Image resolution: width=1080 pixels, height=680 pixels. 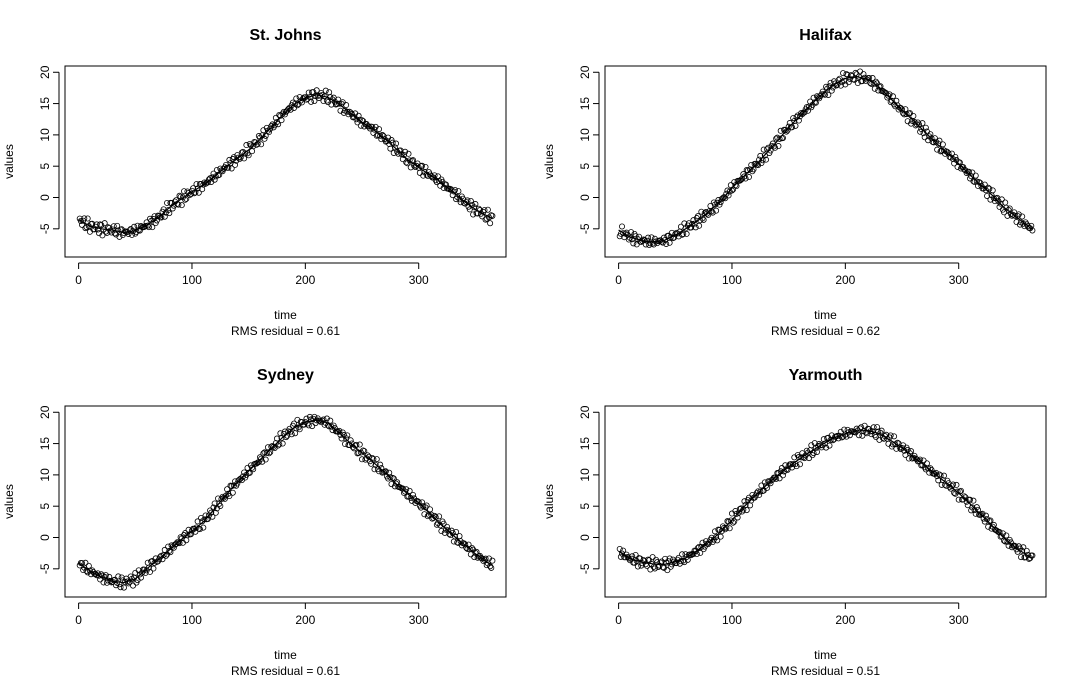 What do you see at coordinates (732, 280) in the screenshot?
I see `x-tick-label: 100` at bounding box center [732, 280].